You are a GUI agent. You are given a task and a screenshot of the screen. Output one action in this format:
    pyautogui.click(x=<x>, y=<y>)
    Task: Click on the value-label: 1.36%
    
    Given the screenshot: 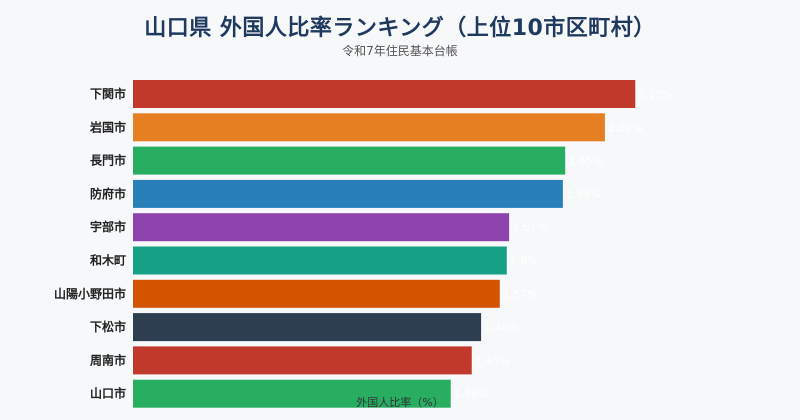 What is the action you would take?
    pyautogui.click(x=471, y=394)
    